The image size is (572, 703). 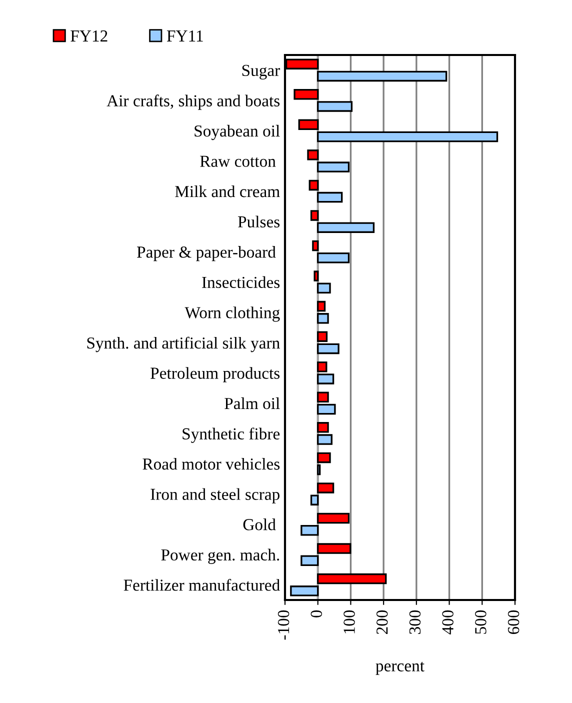 What do you see at coordinates (206, 254) in the screenshot?
I see `y-tick-label: Paper & paper-board` at bounding box center [206, 254].